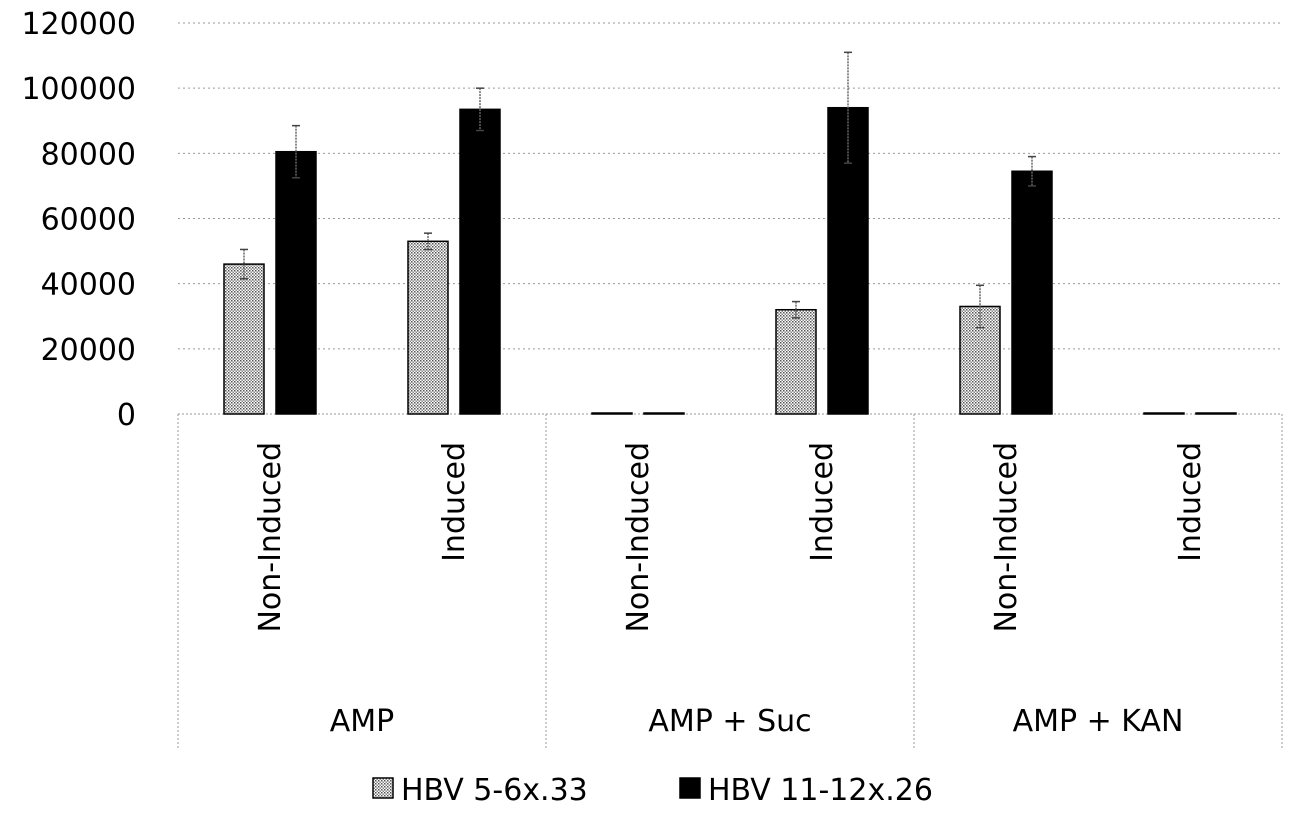 This screenshot has width=1291, height=820. Describe the element at coordinates (88, 154) in the screenshot. I see `y-tick-label: 80000` at that location.